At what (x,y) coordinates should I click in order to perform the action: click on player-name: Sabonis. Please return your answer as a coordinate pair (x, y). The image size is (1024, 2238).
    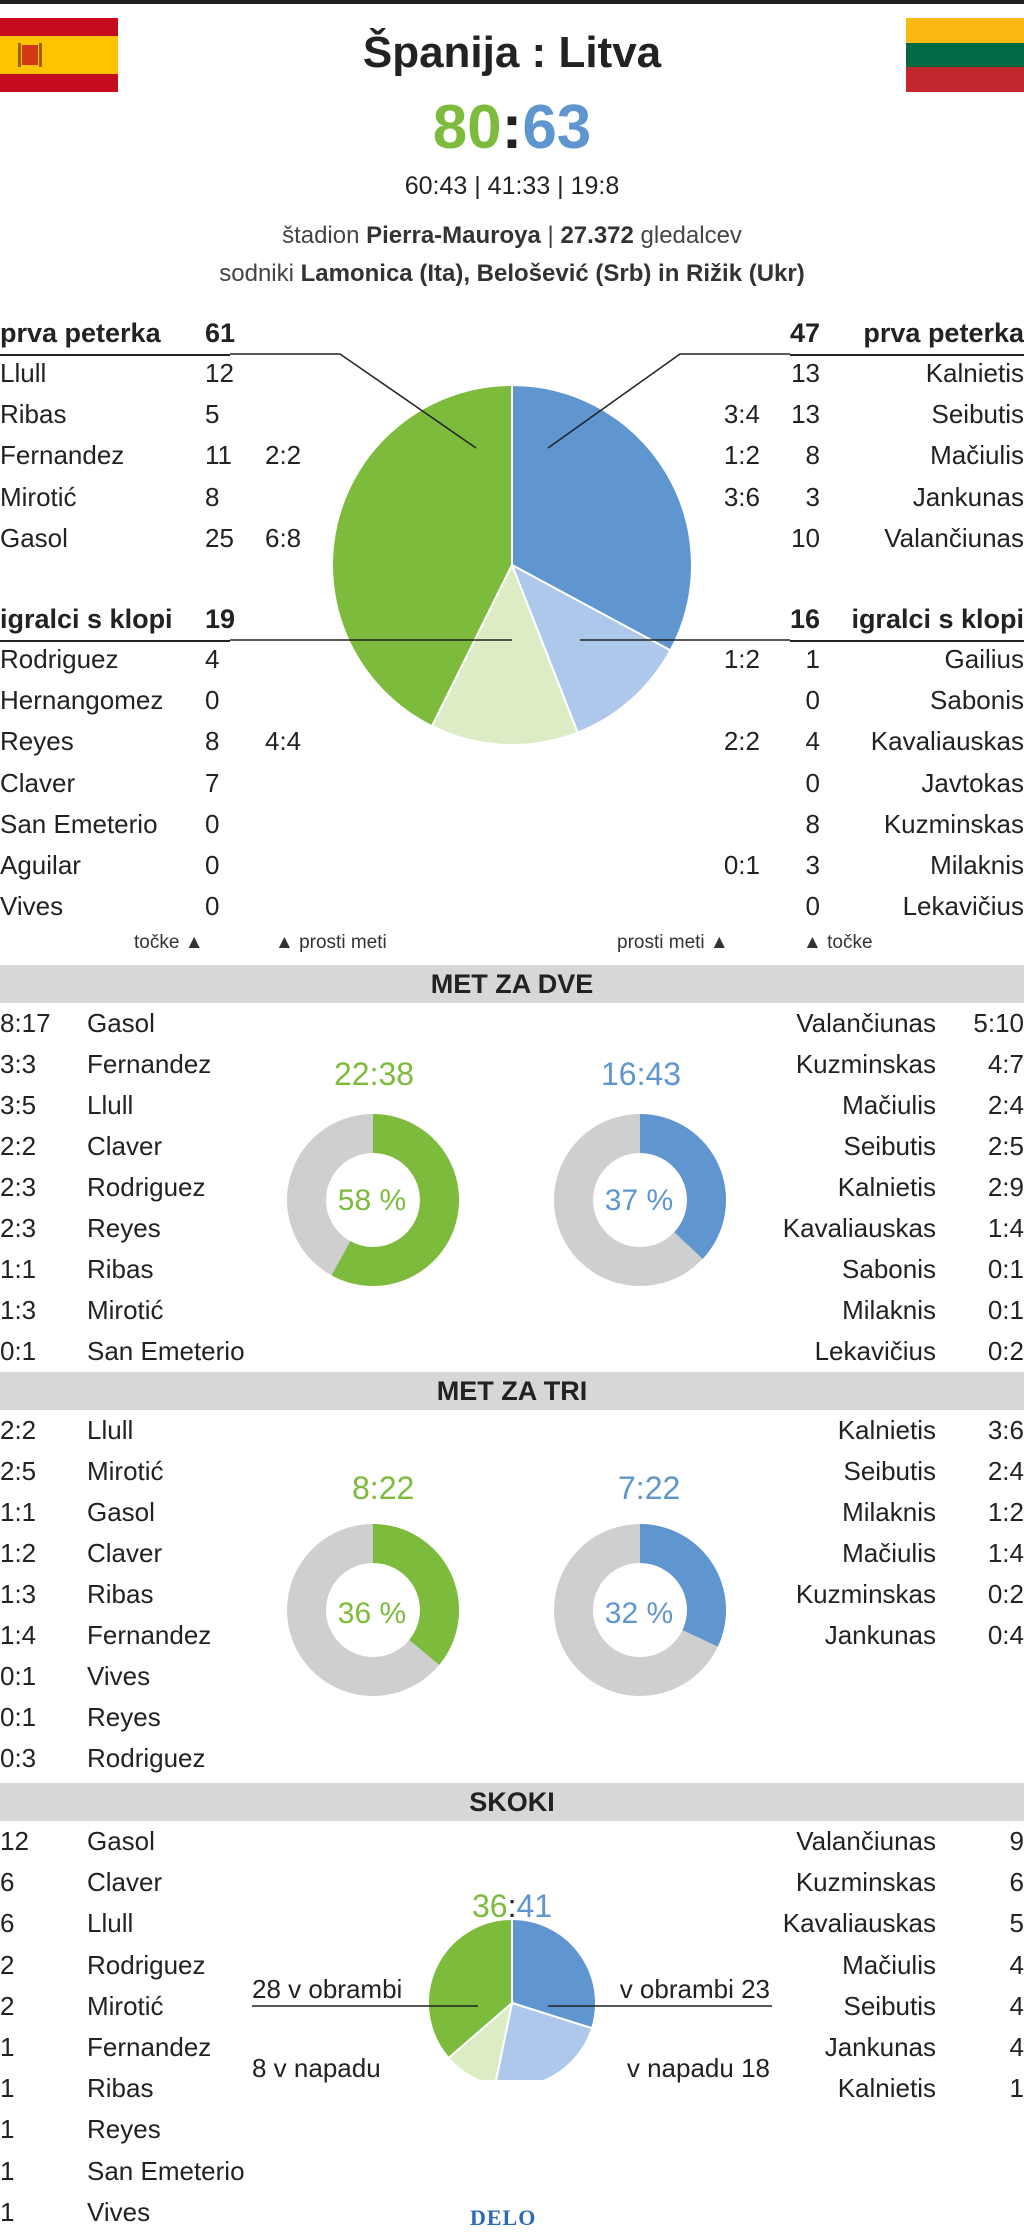
    Looking at the image, I should click on (889, 1269).